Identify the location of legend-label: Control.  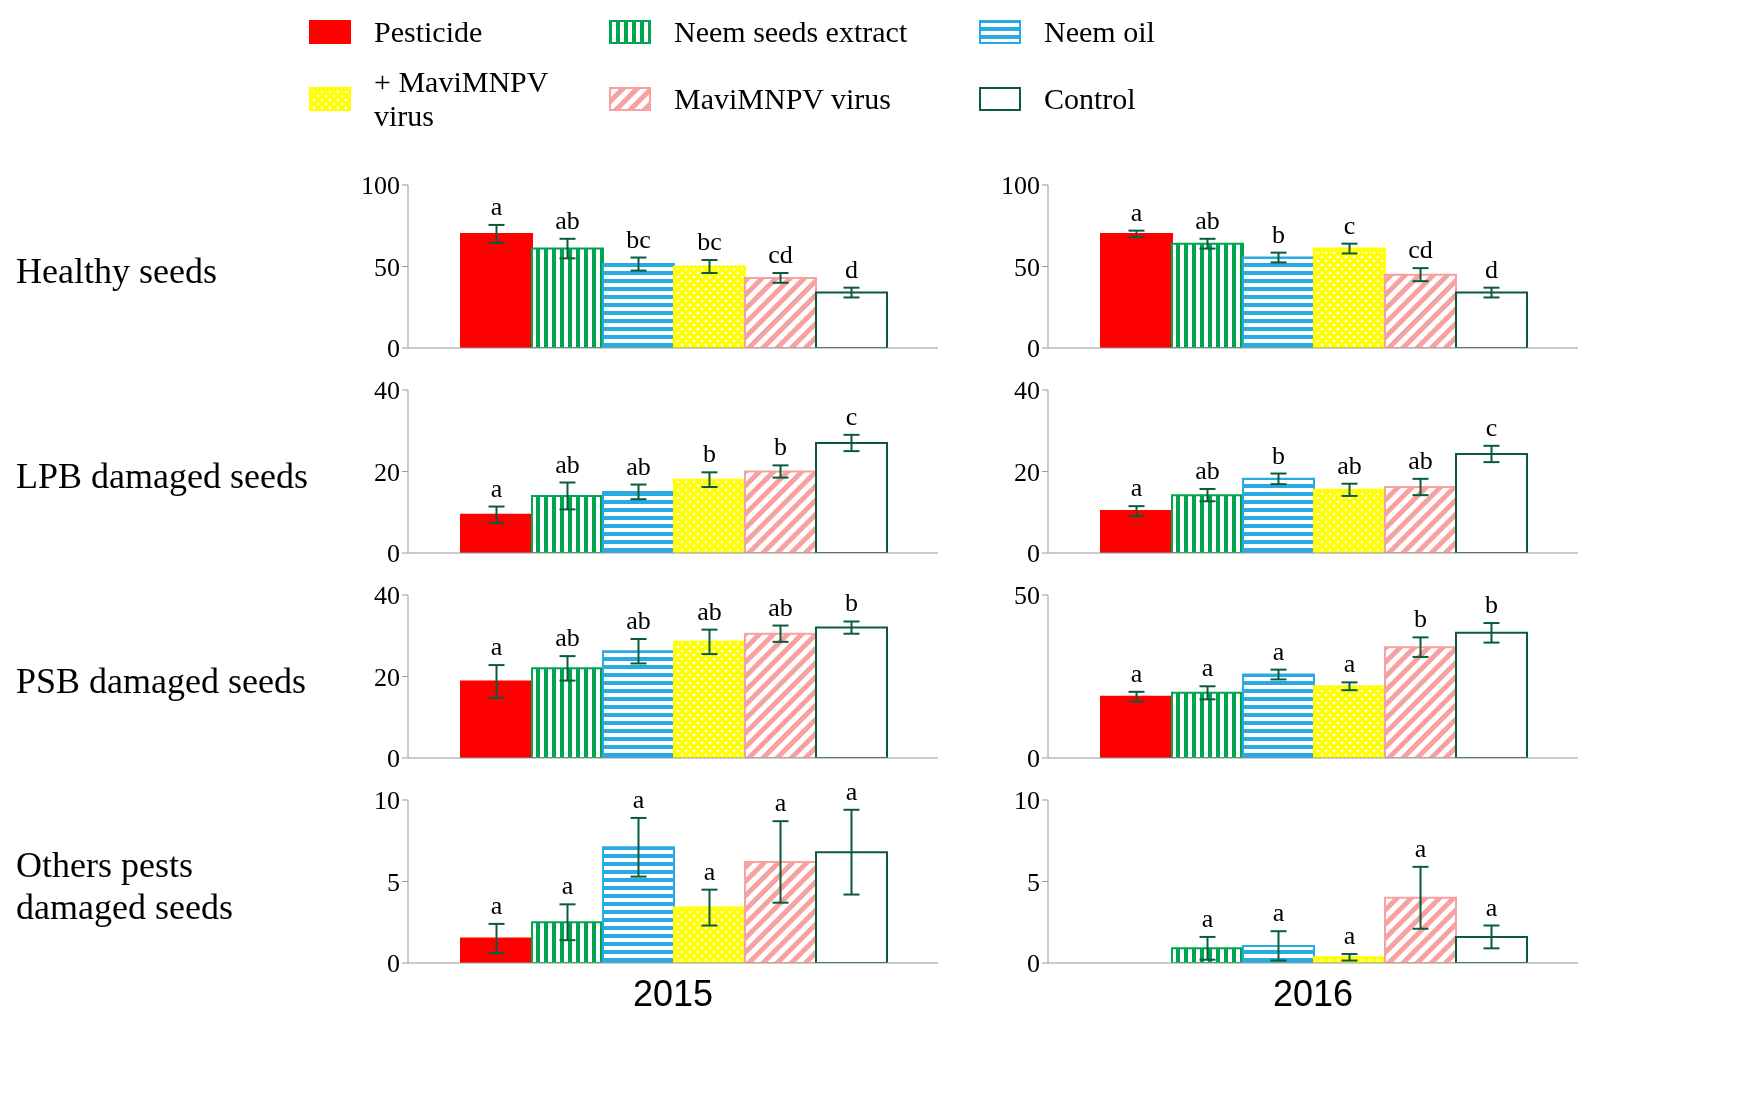
(1090, 99).